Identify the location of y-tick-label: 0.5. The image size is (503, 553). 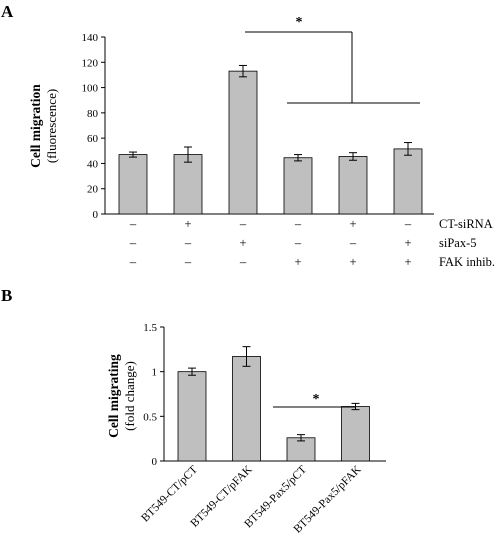
(150, 417).